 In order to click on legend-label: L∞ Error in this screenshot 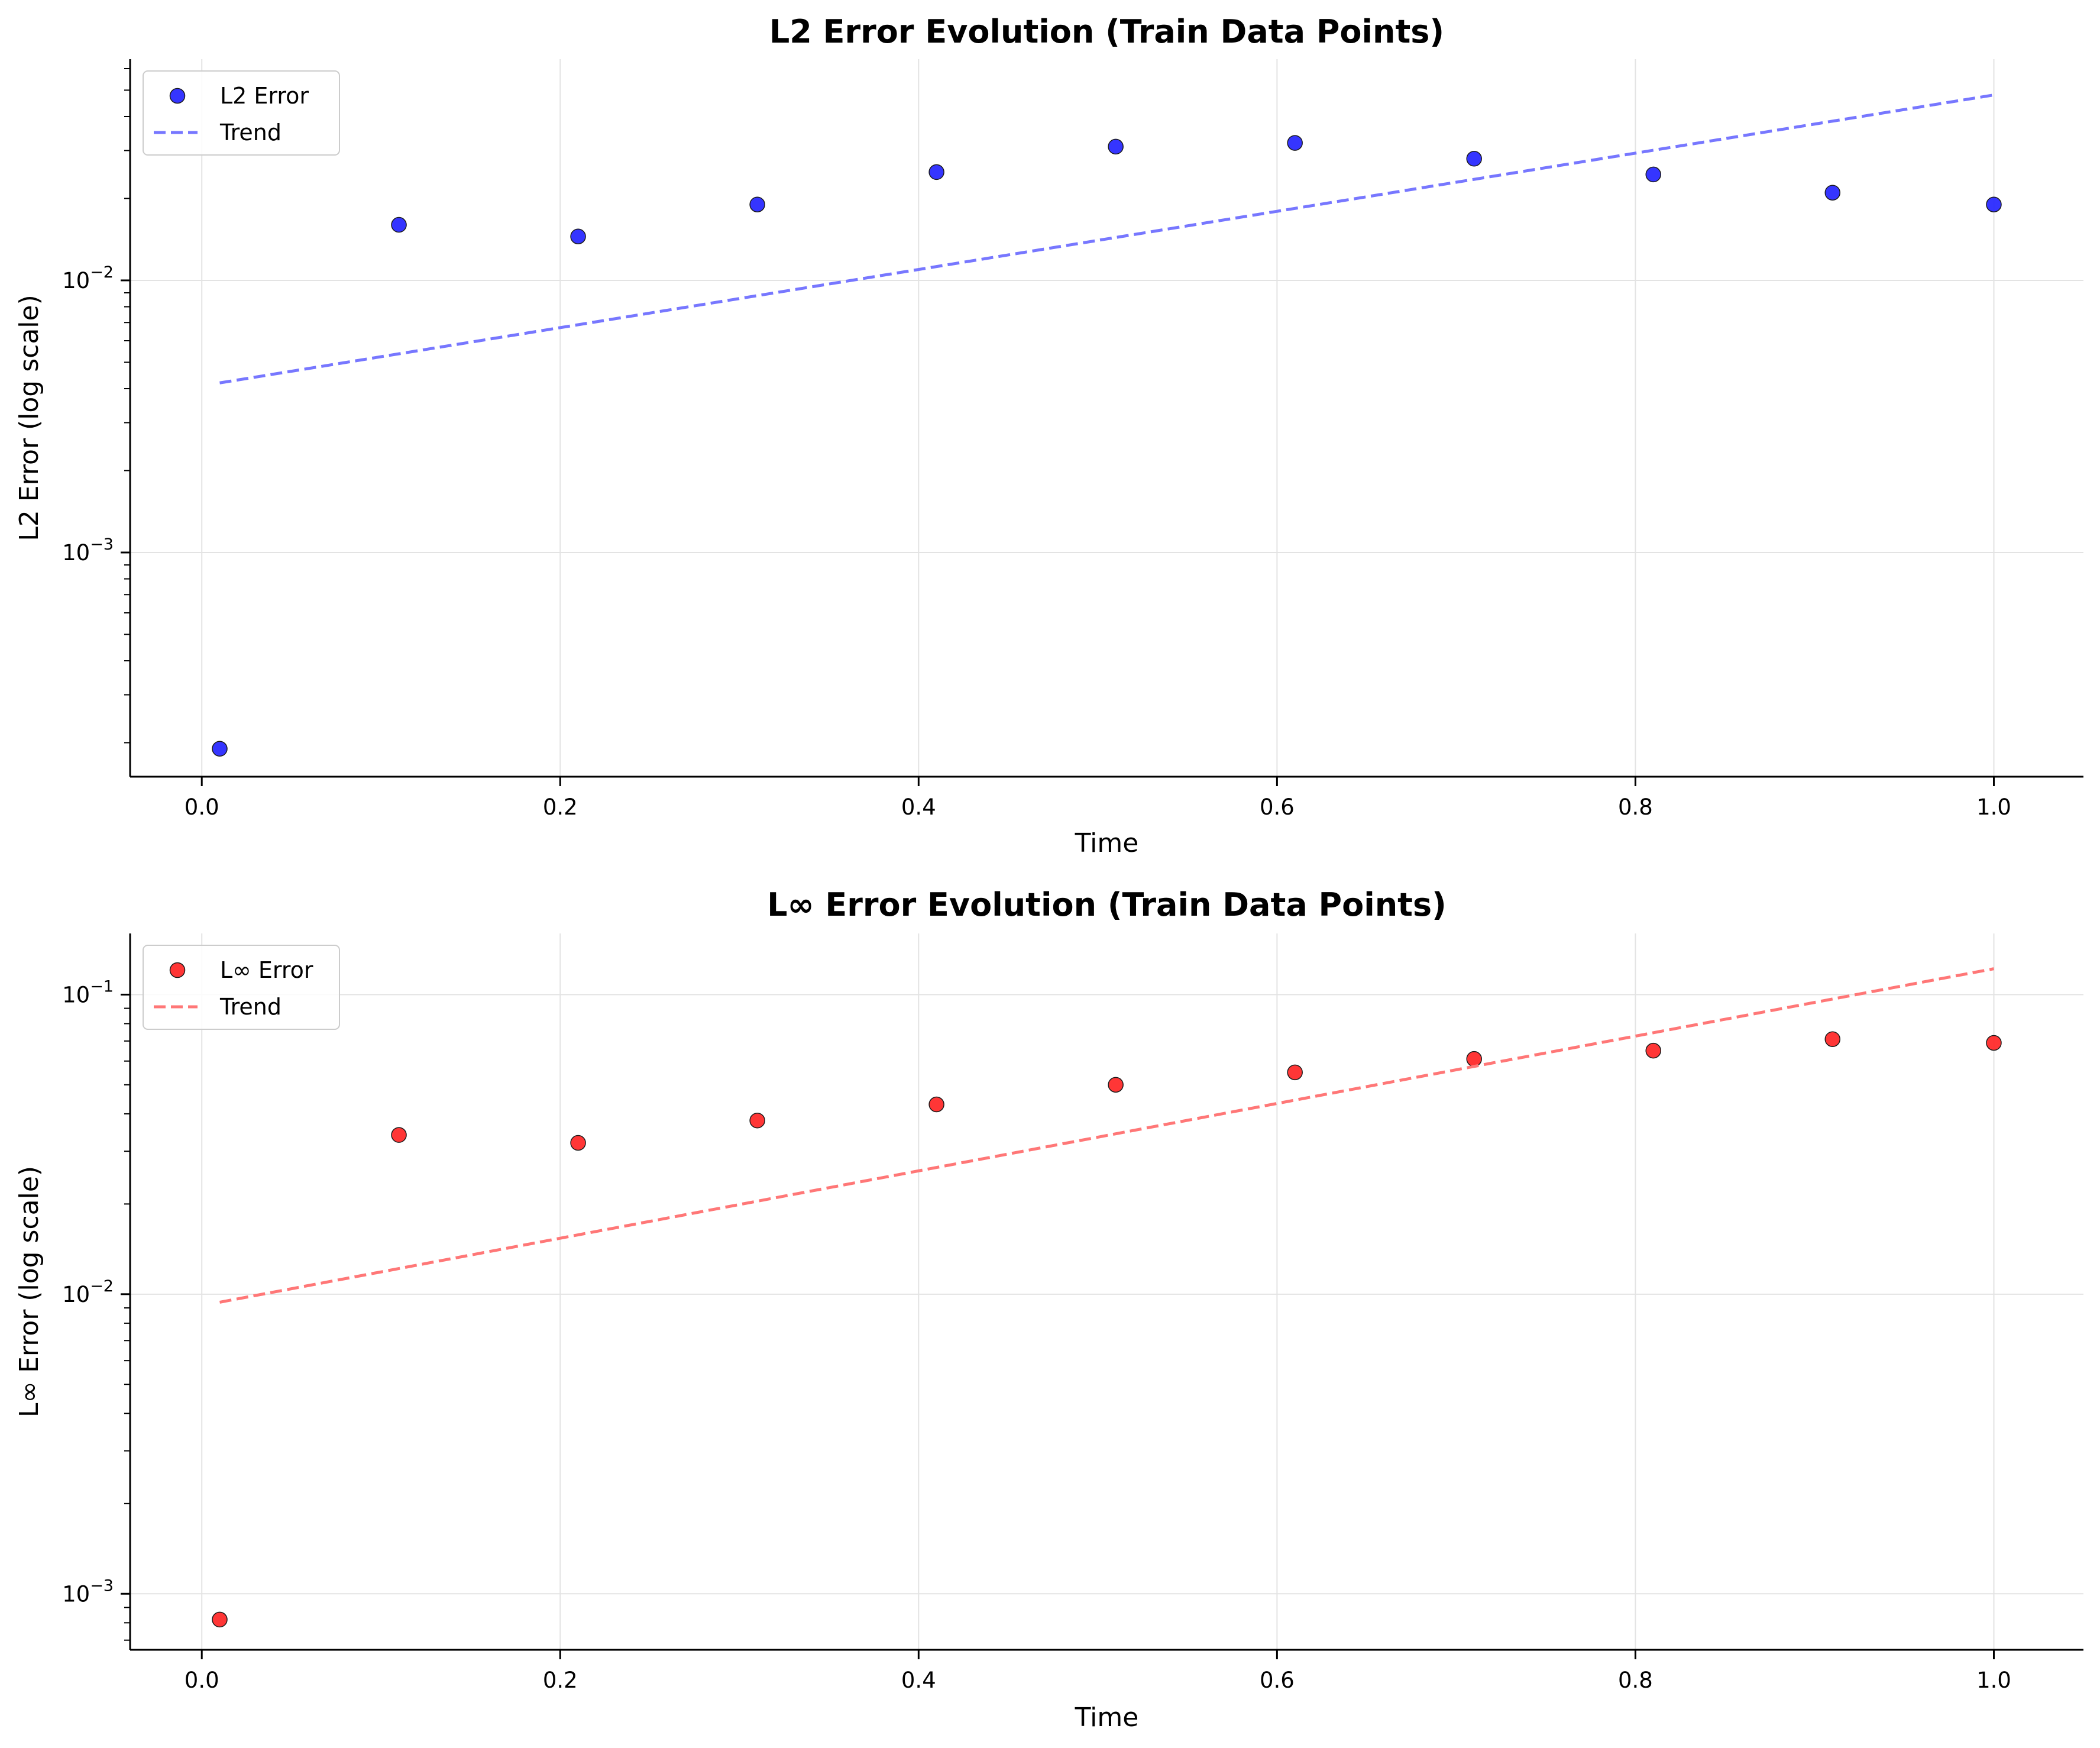, I will do `click(266, 970)`.